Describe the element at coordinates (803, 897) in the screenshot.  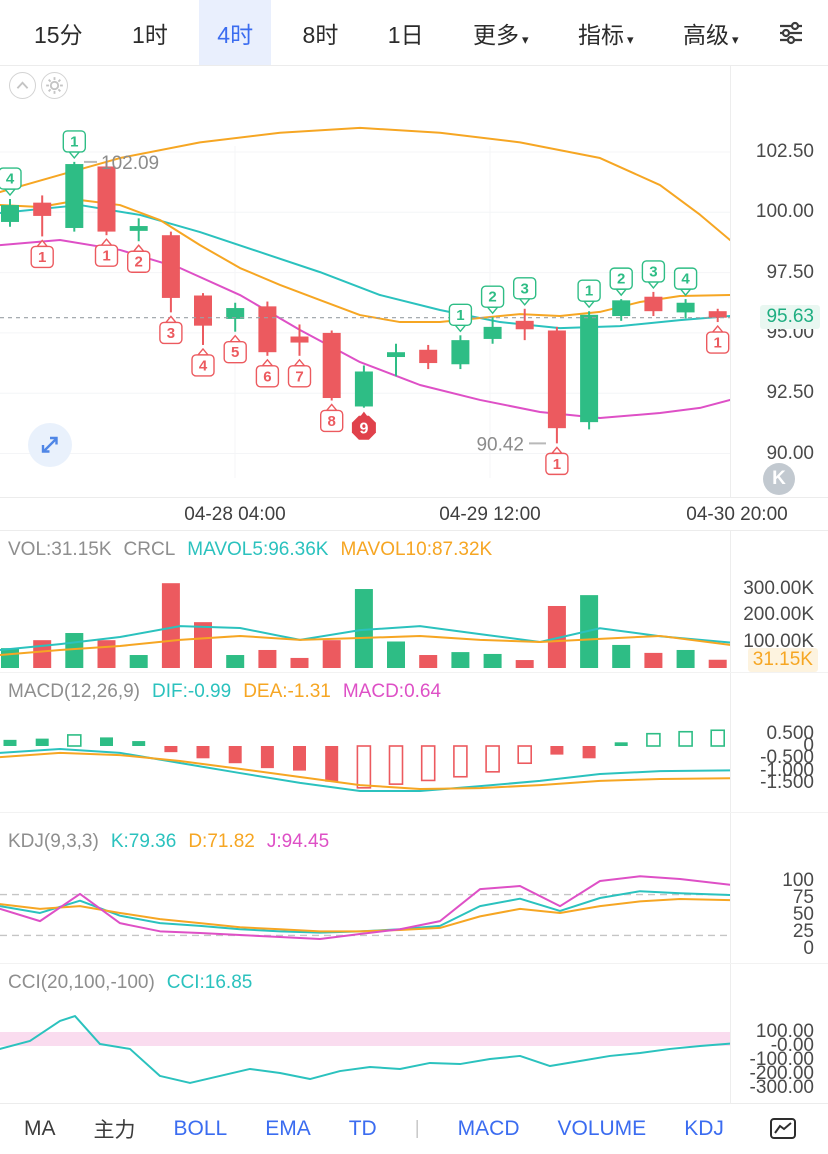
I see `axis-label: 75` at that location.